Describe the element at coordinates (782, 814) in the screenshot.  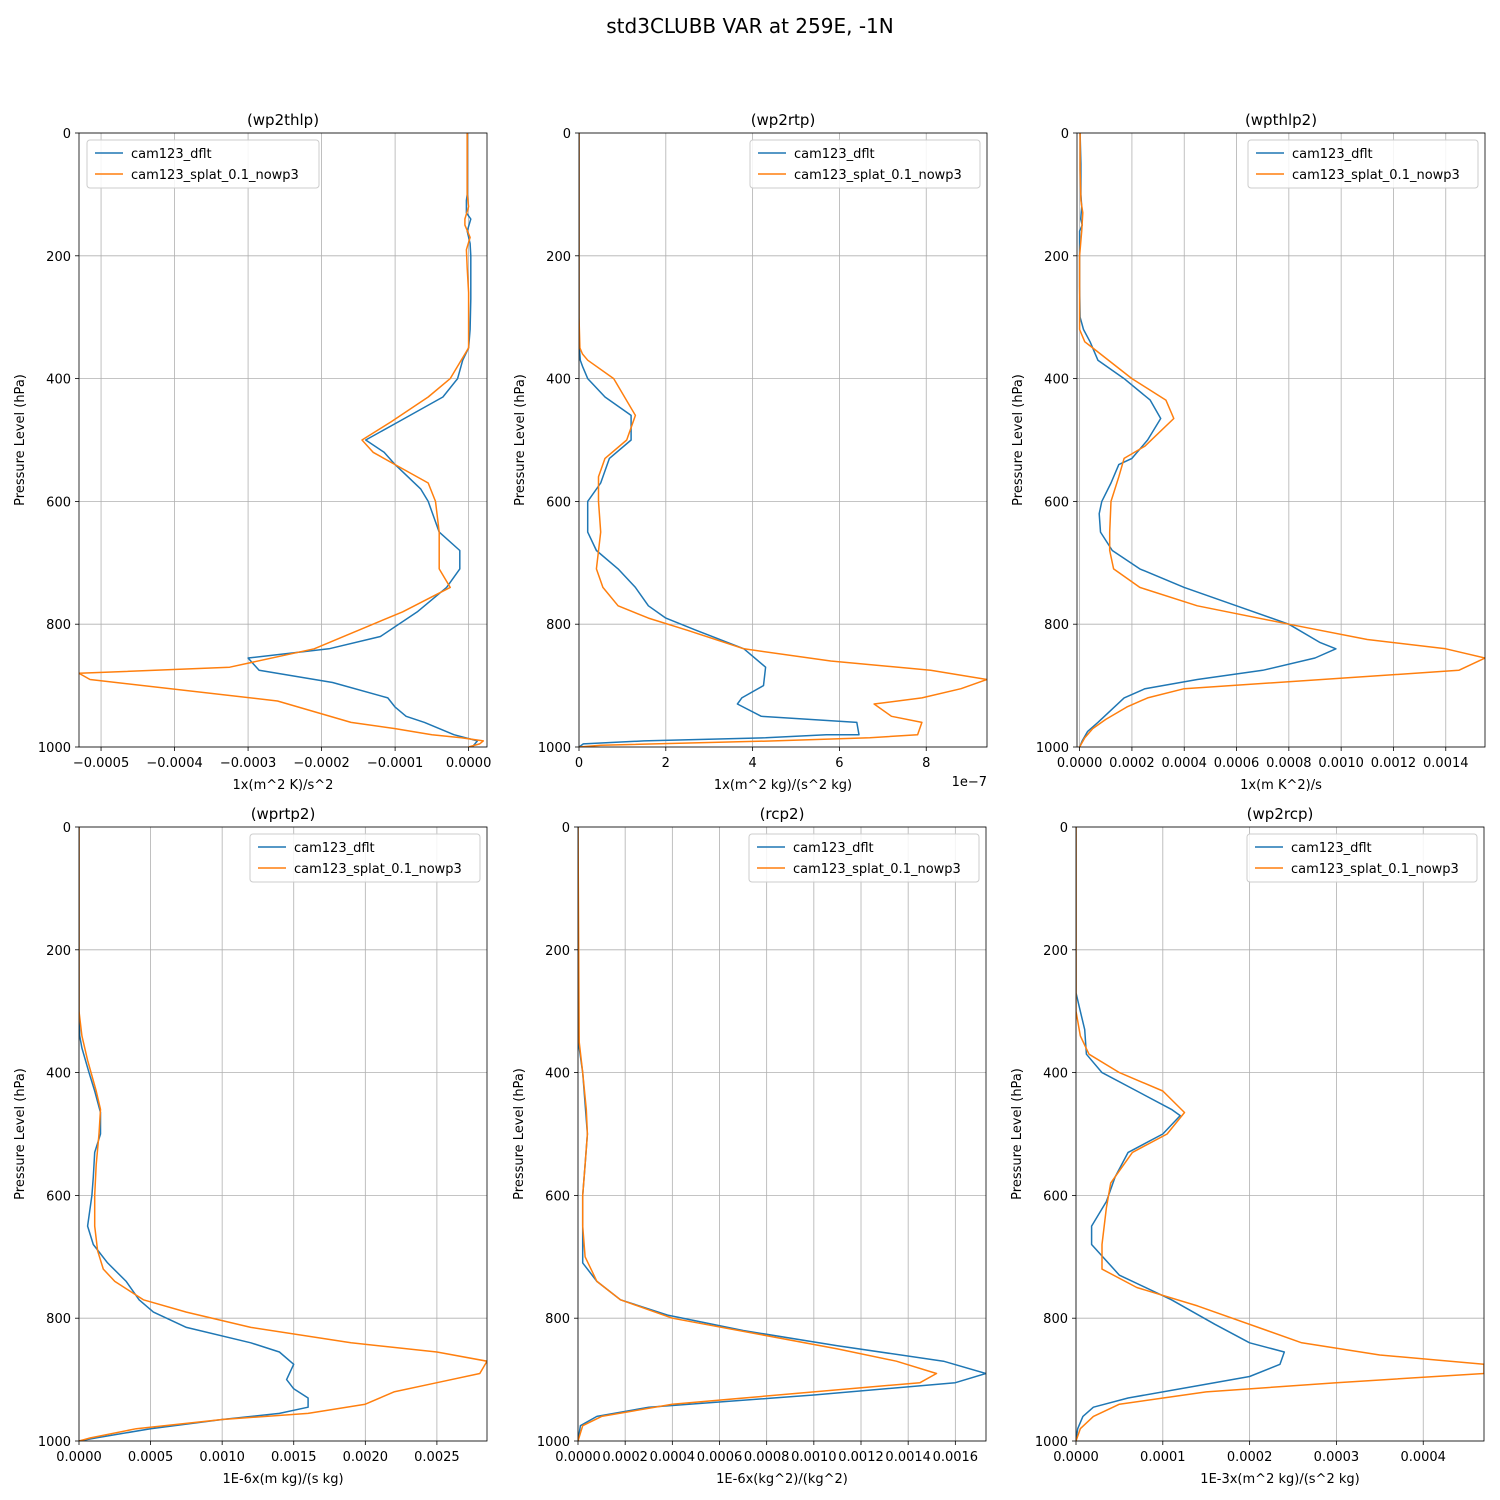
I see `subplot-title: (rcp2)` at that location.